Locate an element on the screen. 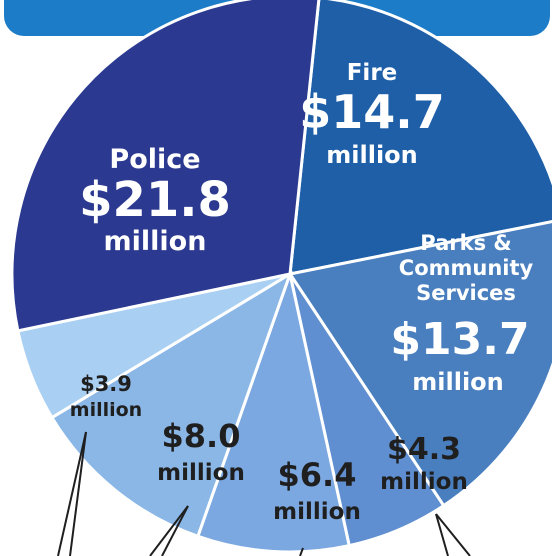  label-parks-name-1: Parks & is located at coordinates (465, 243).